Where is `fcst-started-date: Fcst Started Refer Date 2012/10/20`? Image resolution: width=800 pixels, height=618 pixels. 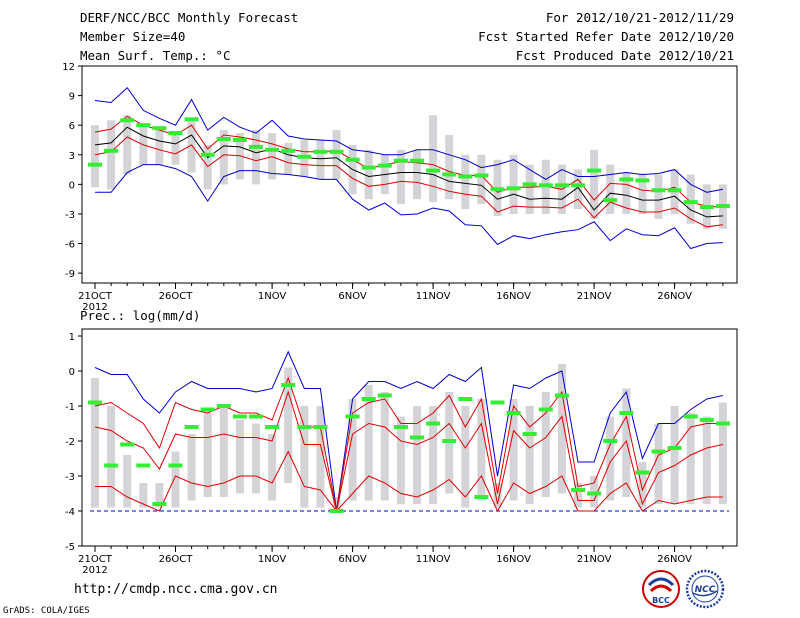 fcst-started-date: Fcst Started Refer Date 2012/10/20 is located at coordinates (606, 36).